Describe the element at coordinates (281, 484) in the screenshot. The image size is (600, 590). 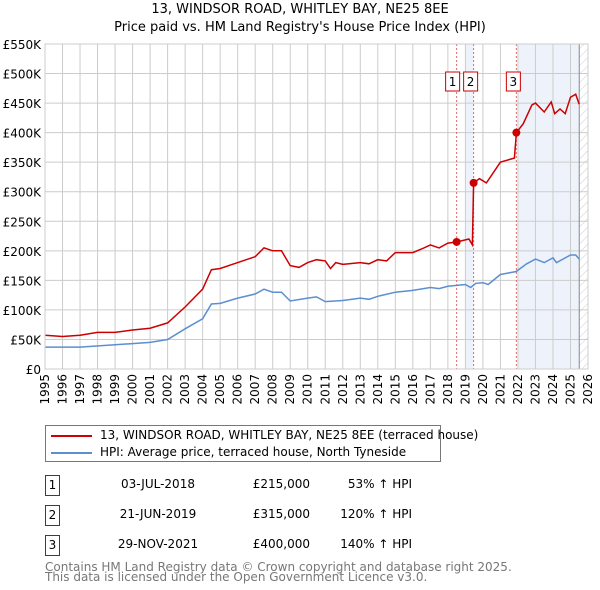
I see `transaction-price: £215,000` at that location.